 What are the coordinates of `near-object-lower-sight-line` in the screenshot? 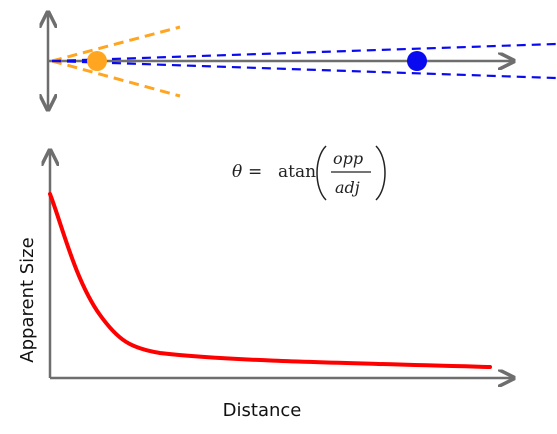 It's located at (116, 78).